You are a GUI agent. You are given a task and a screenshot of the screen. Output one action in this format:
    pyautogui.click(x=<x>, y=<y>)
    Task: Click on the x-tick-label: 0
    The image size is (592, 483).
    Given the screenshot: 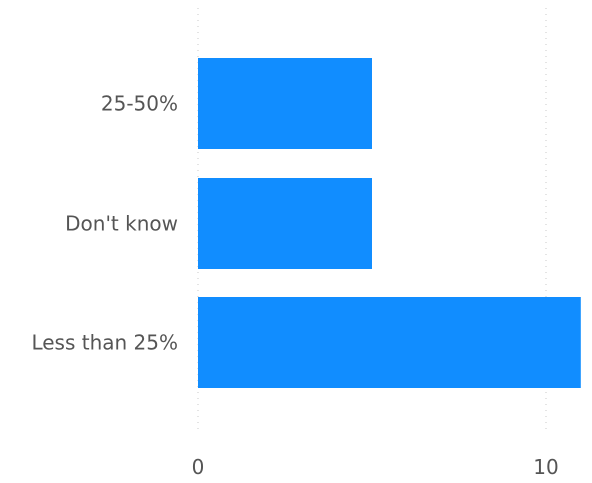 What is the action you would take?
    pyautogui.click(x=198, y=467)
    